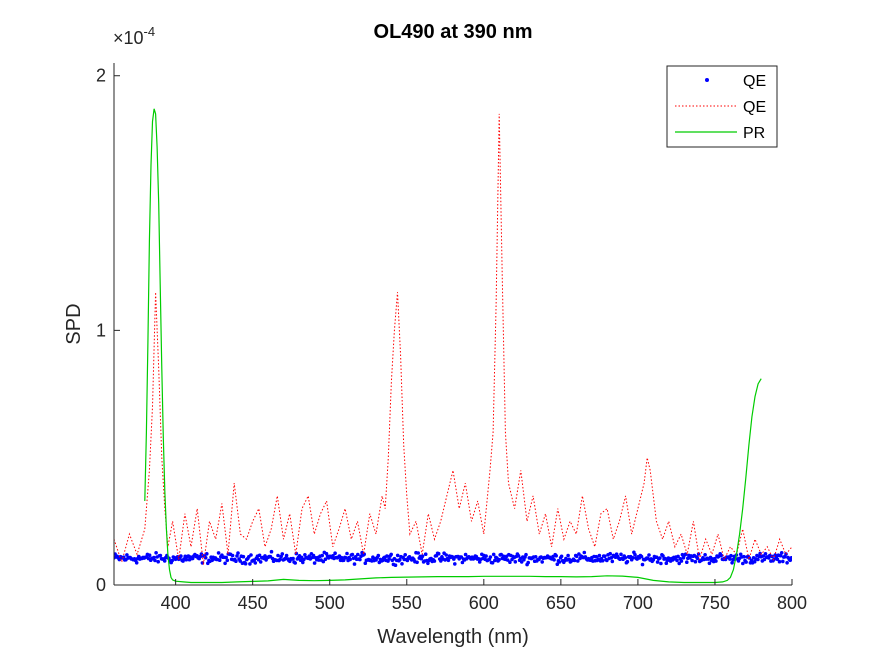 Image resolution: width=875 pixels, height=656 pixels. Describe the element at coordinates (253, 603) in the screenshot. I see `x-tick-label: 450` at that location.